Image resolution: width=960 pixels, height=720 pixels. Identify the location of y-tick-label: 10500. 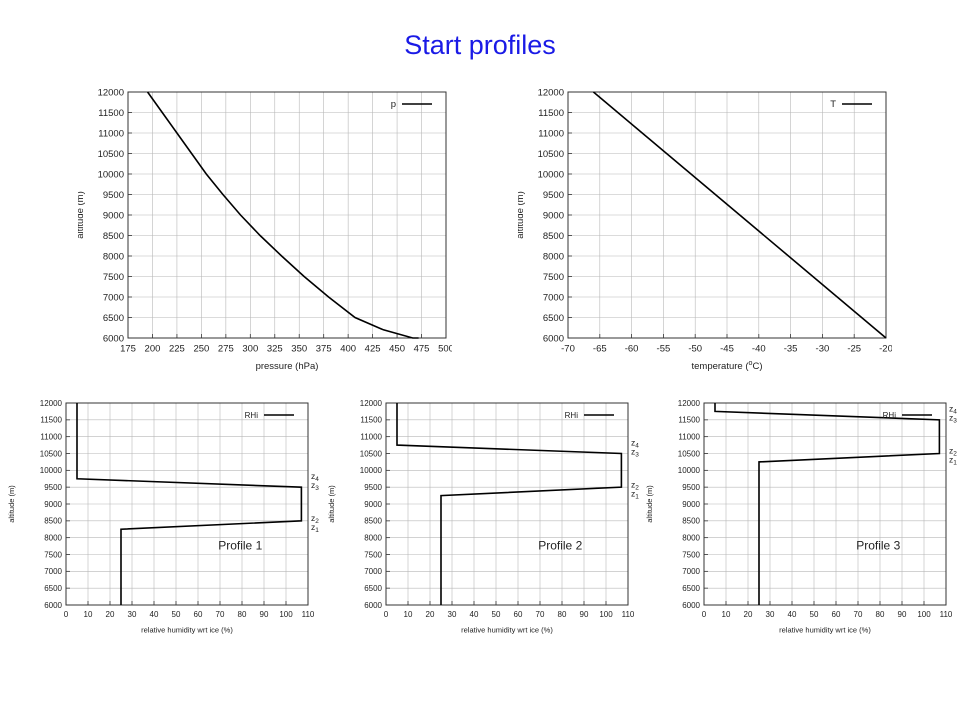
(51, 453).